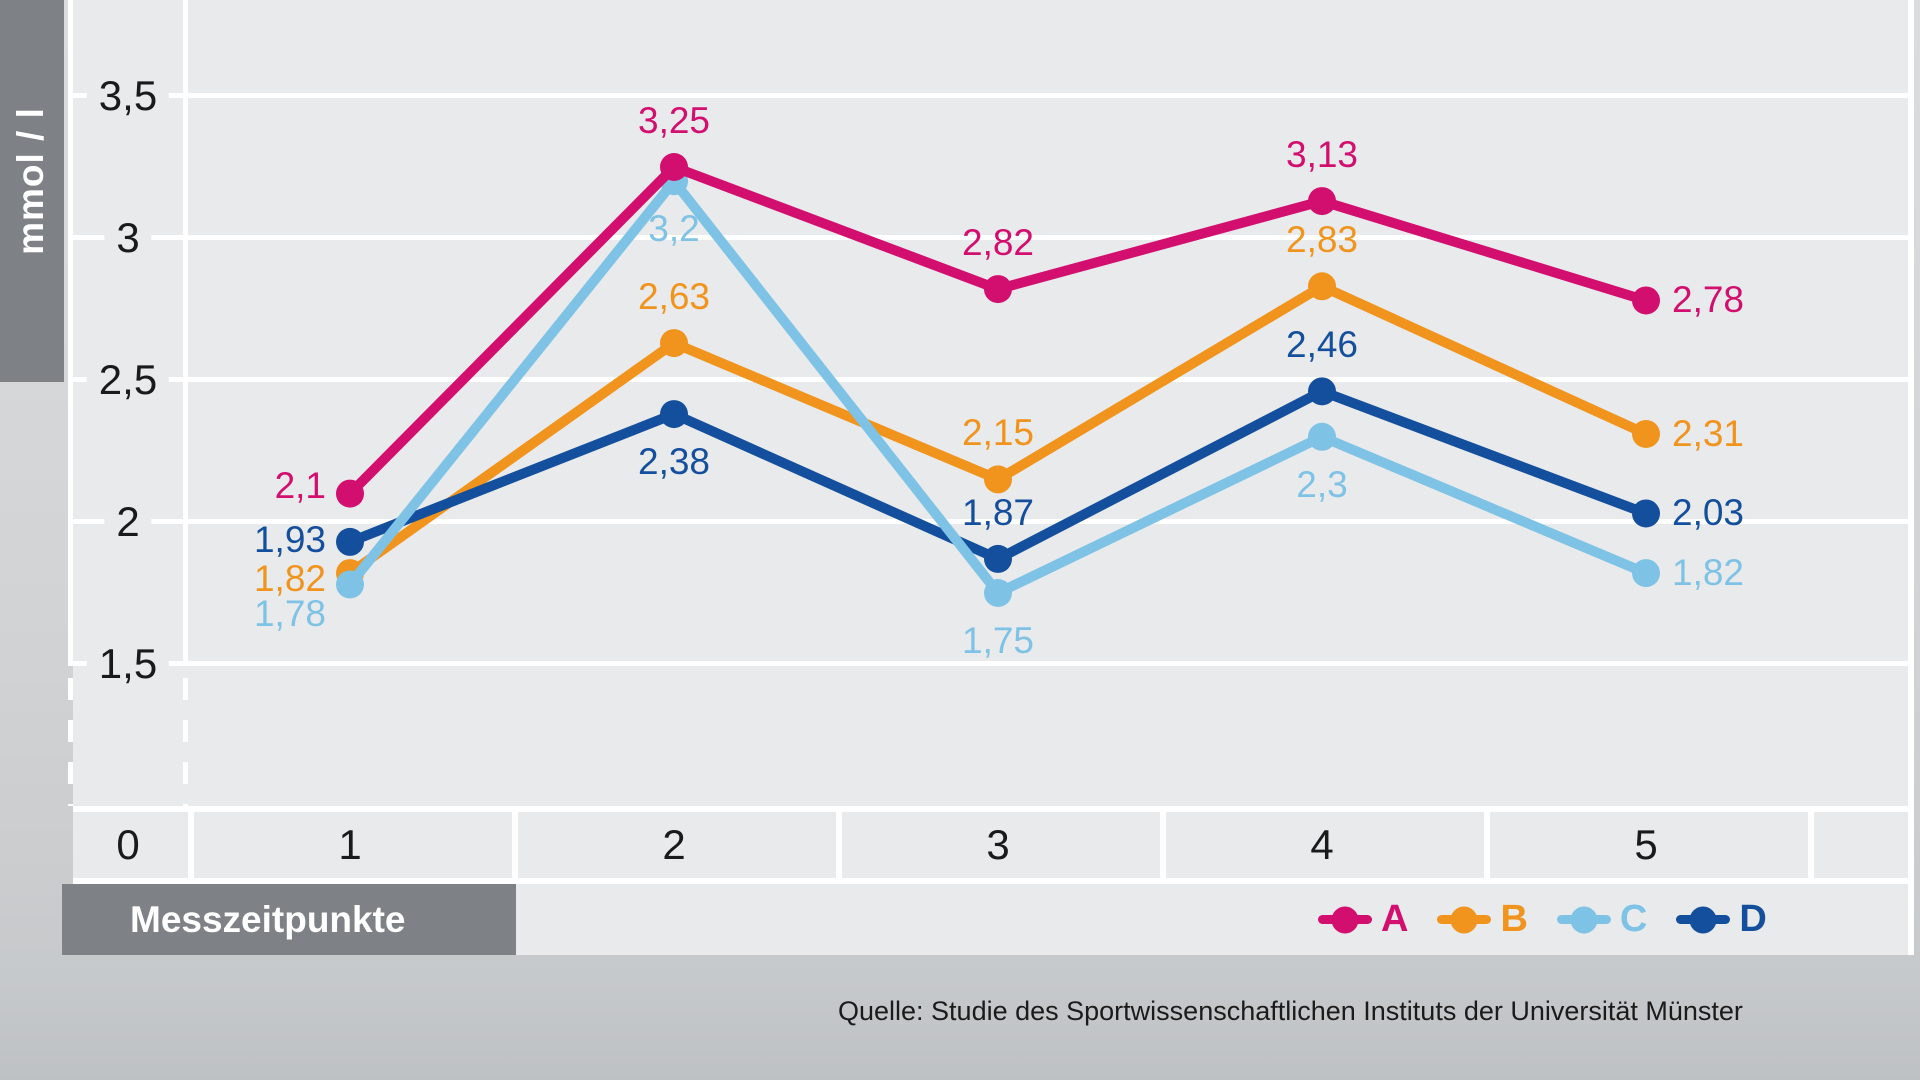 The width and height of the screenshot is (1920, 1080). Describe the element at coordinates (289, 579) in the screenshot. I see `data-point-label-B-1: 1,82` at that location.